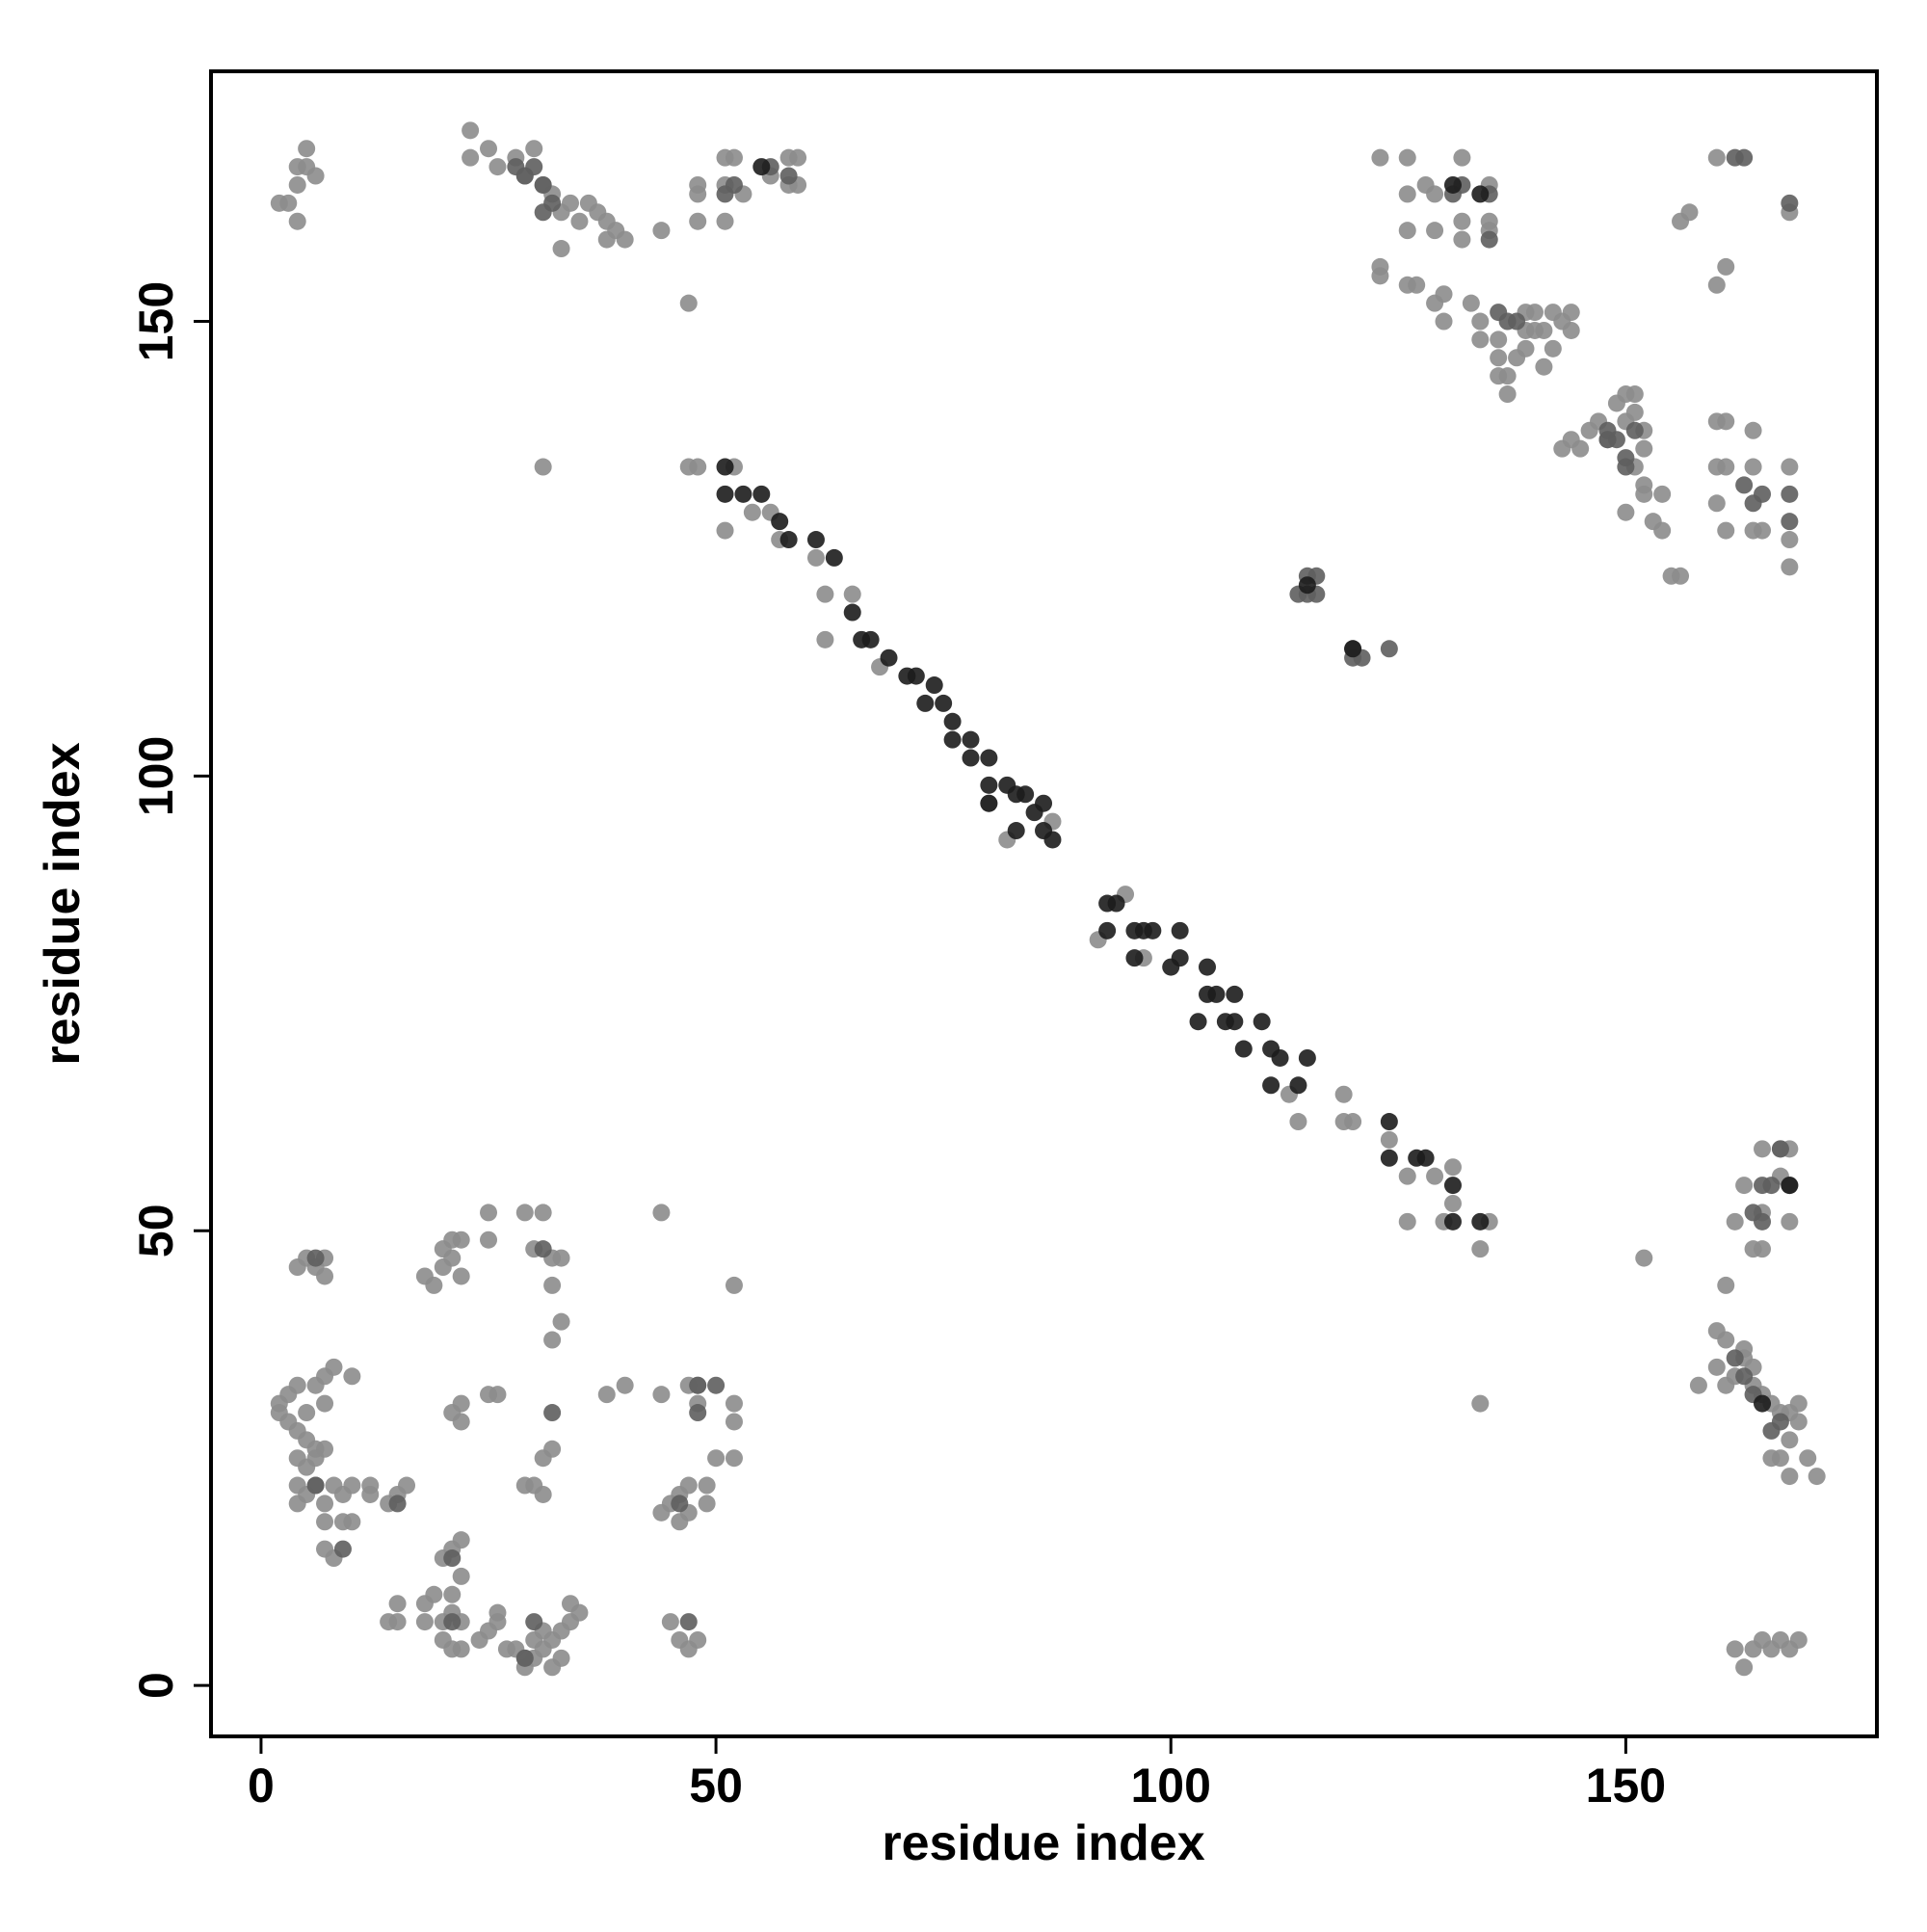 This screenshot has width=1927, height=1932. Describe the element at coordinates (63, 903) in the screenshot. I see `y-axis-label: residue index` at that location.